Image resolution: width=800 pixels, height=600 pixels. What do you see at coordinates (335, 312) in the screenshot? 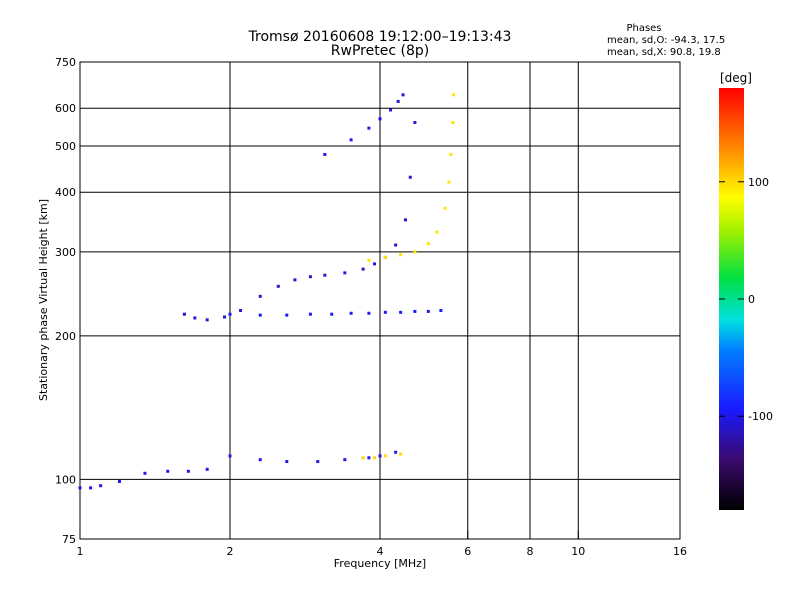
I see `trace-f-echo-band` at bounding box center [335, 312].